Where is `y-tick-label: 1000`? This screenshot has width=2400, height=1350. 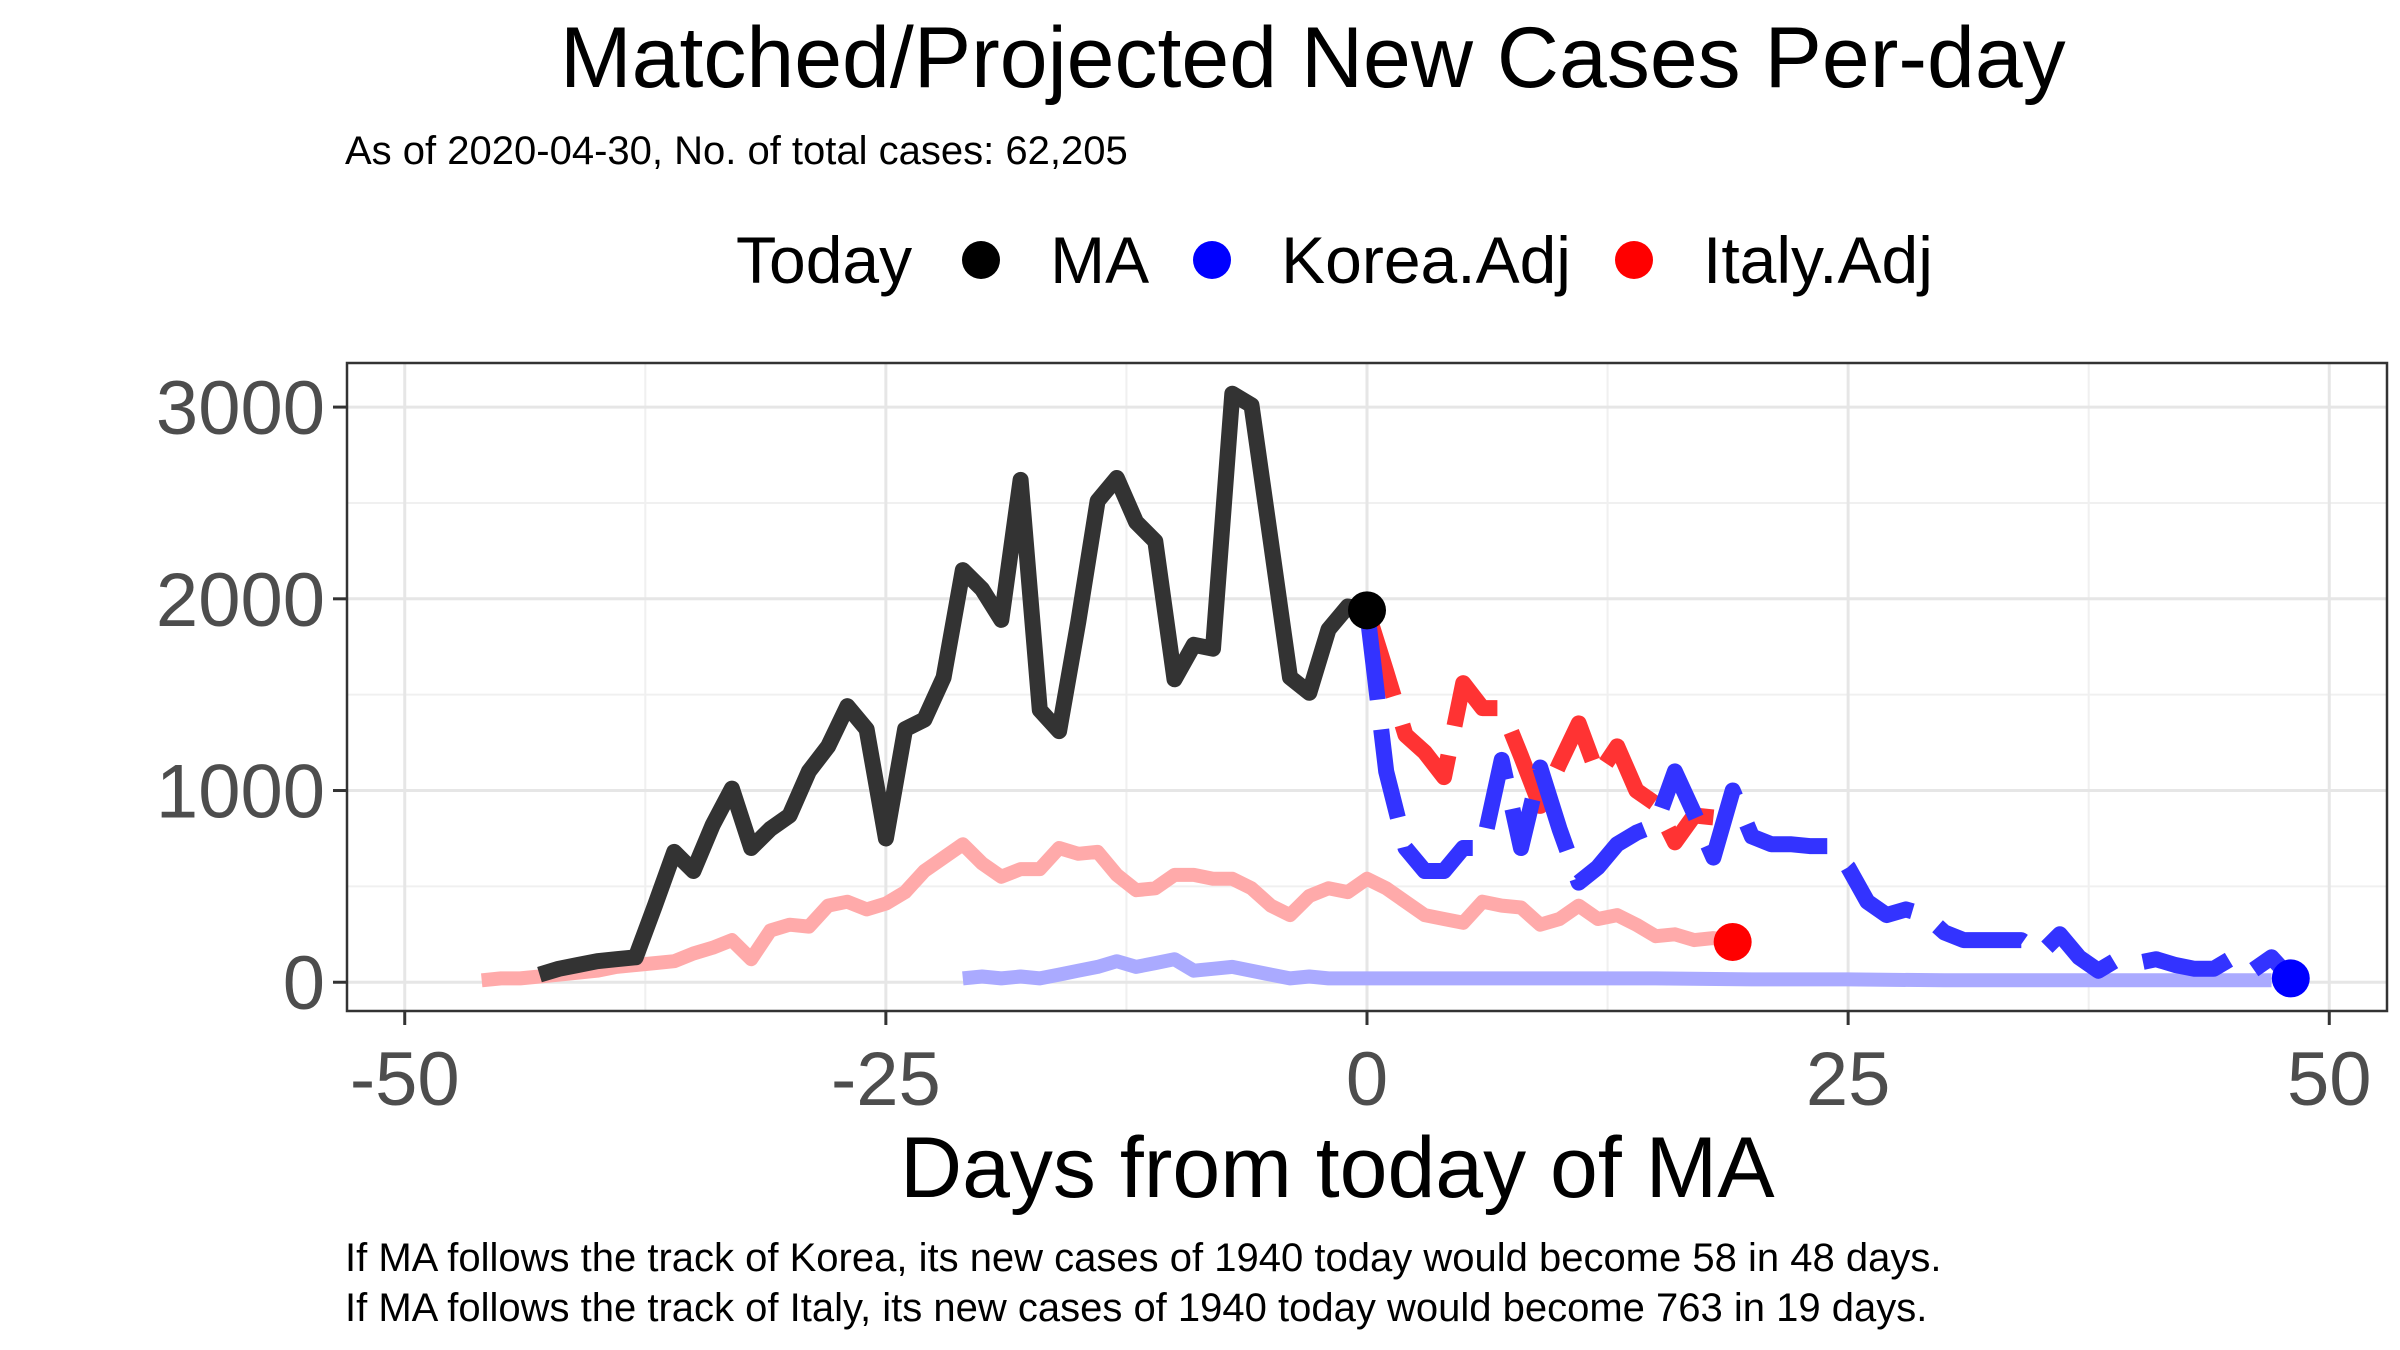
y-tick-label: 1000 is located at coordinates (240, 792).